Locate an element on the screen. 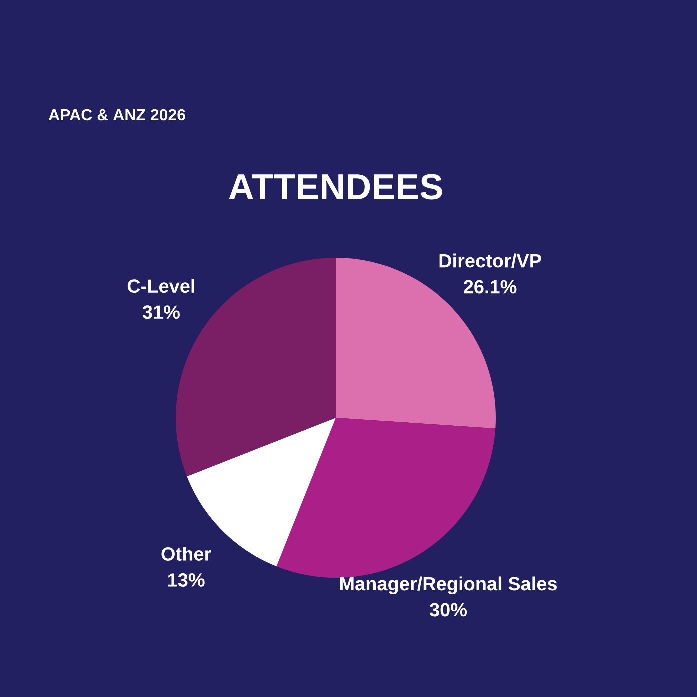 This screenshot has width=697, height=697. slice-label: C-Level is located at coordinates (161, 286).